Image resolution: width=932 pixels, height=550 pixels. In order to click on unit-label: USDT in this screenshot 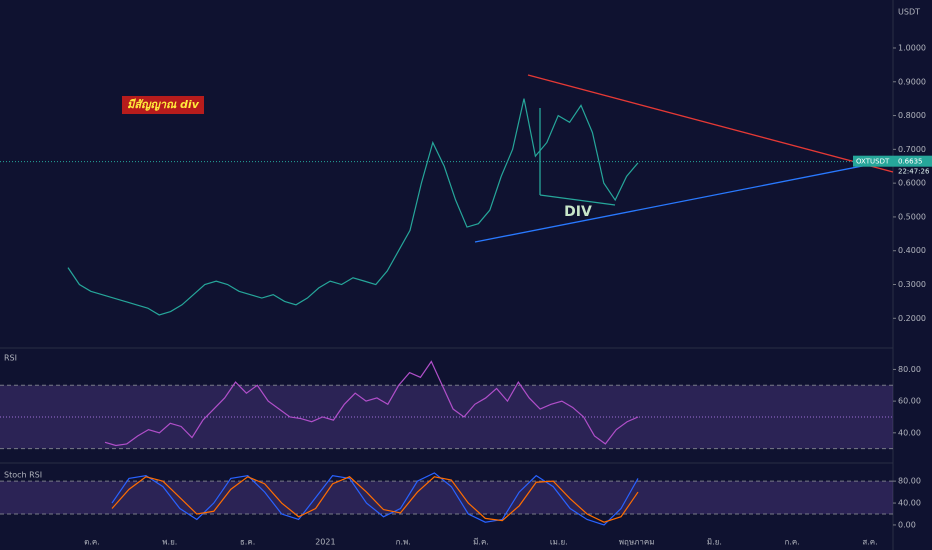, I will do `click(909, 12)`.